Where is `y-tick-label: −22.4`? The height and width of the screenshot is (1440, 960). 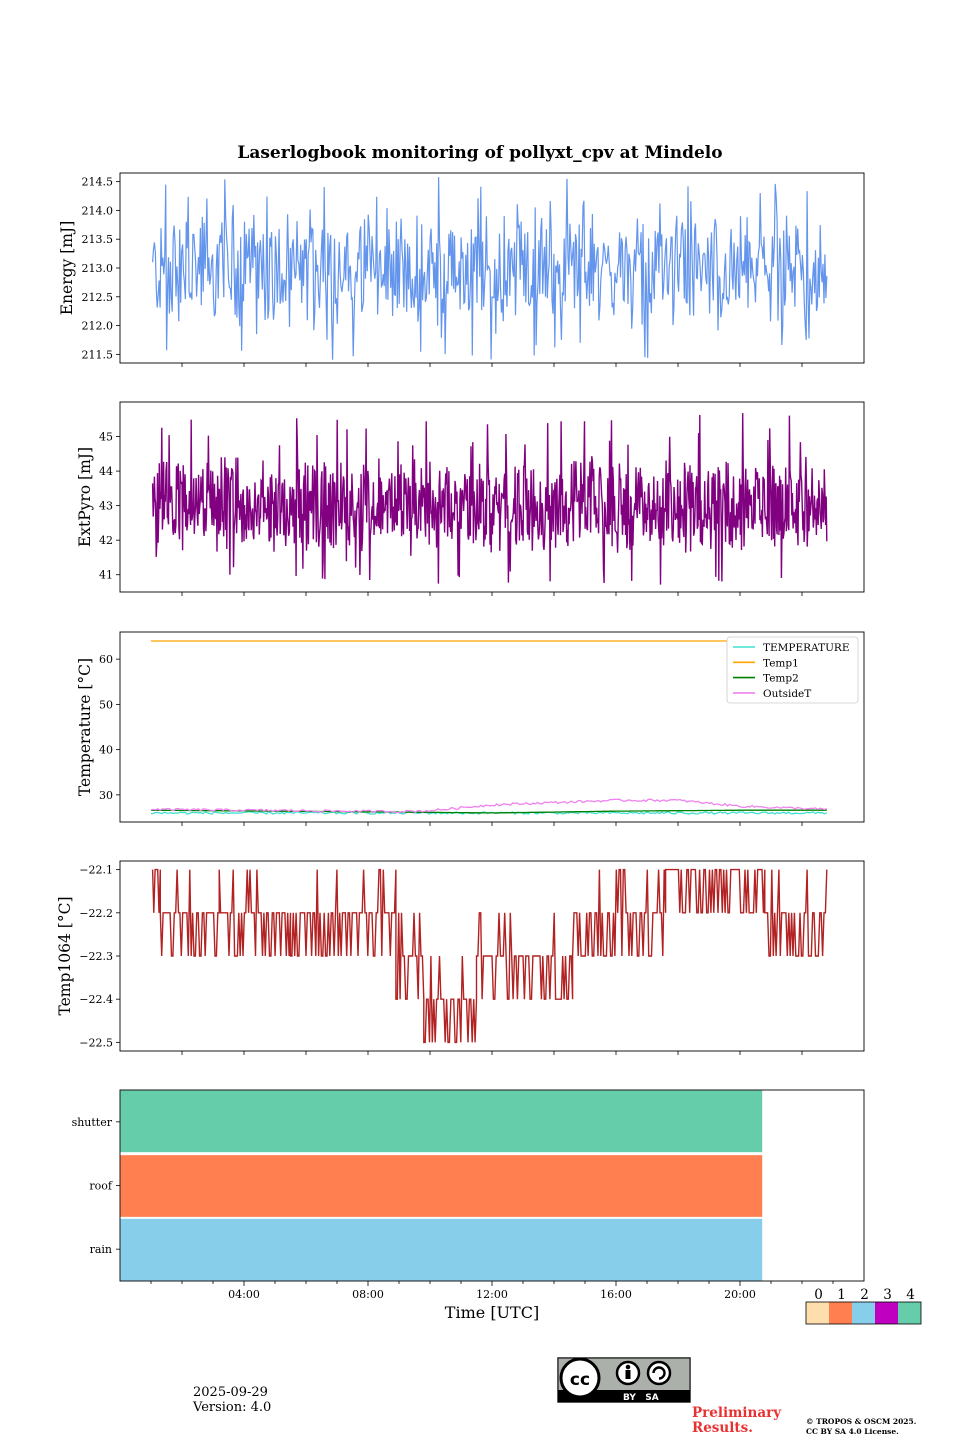
y-tick-label: −22.4 is located at coordinates (96, 999).